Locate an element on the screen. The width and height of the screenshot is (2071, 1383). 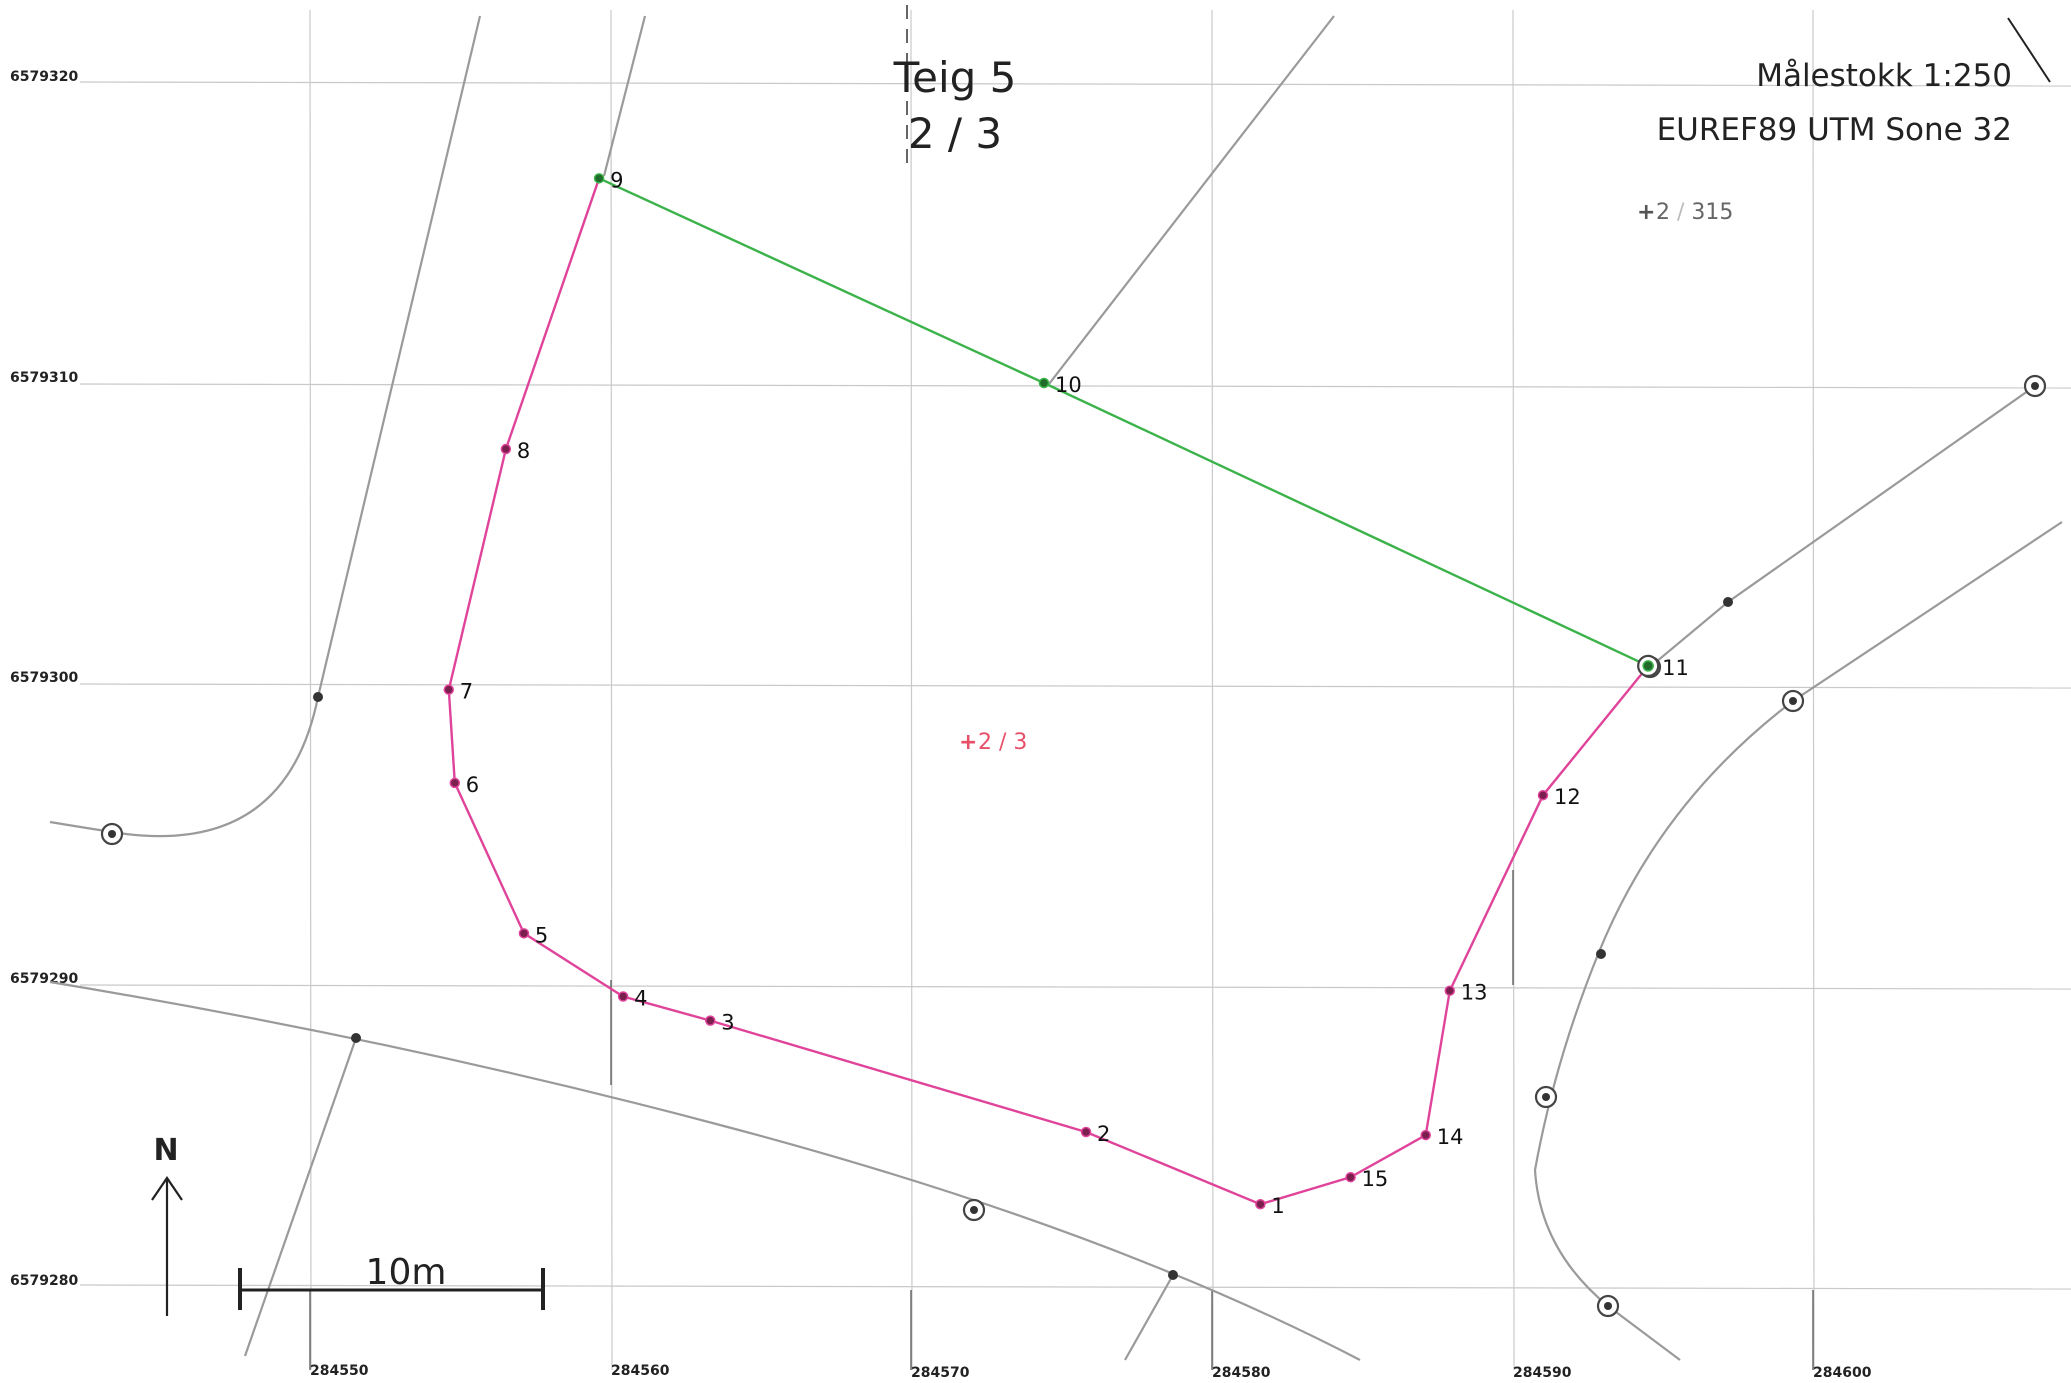
scale-bar: 10m is located at coordinates (391, 1281).